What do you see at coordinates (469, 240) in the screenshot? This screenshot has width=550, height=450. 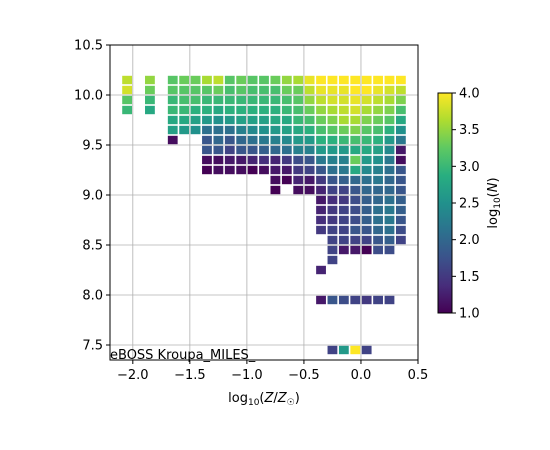 I see `colorbar-tick-label: 2.0` at bounding box center [469, 240].